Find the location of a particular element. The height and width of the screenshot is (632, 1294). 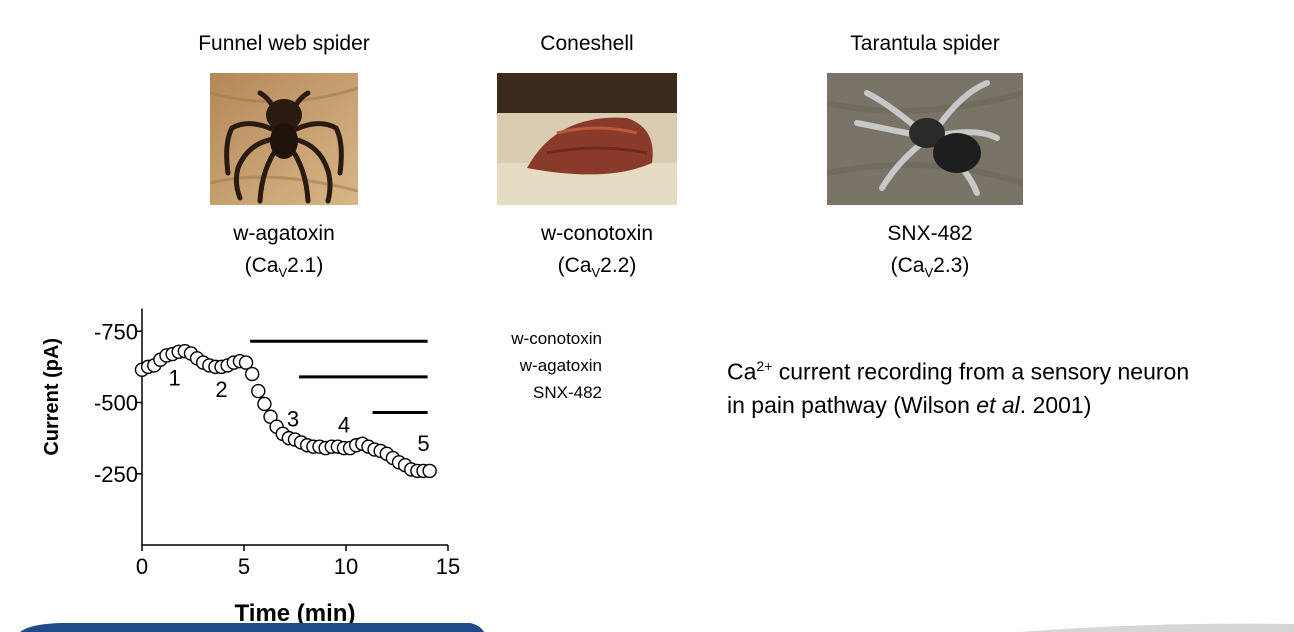

toxin-label-2: w-conotoxin (CaV2.2) is located at coordinates (597, 253).